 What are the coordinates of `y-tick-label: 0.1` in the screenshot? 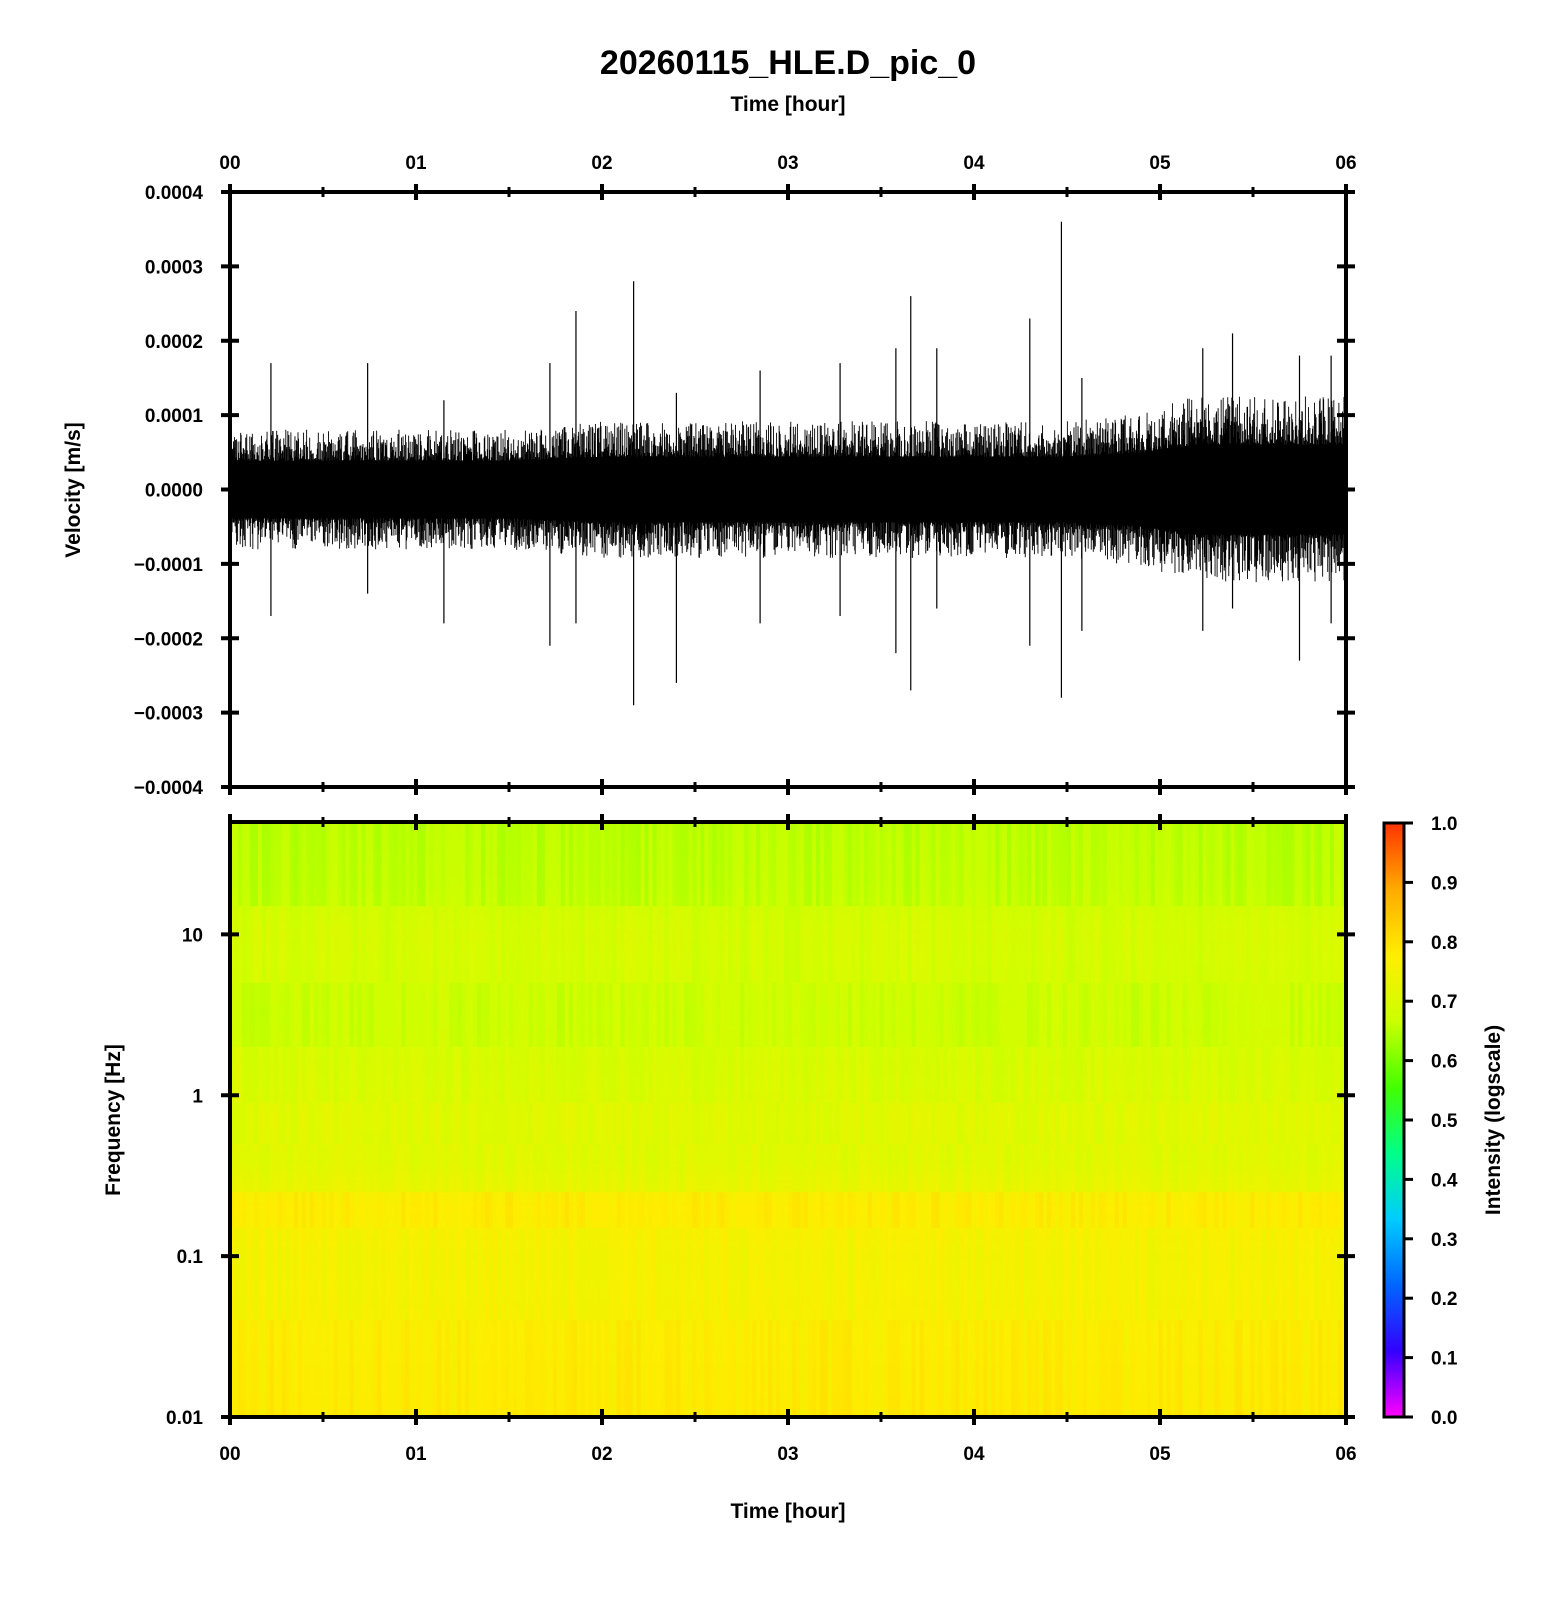 It's located at (190, 1257).